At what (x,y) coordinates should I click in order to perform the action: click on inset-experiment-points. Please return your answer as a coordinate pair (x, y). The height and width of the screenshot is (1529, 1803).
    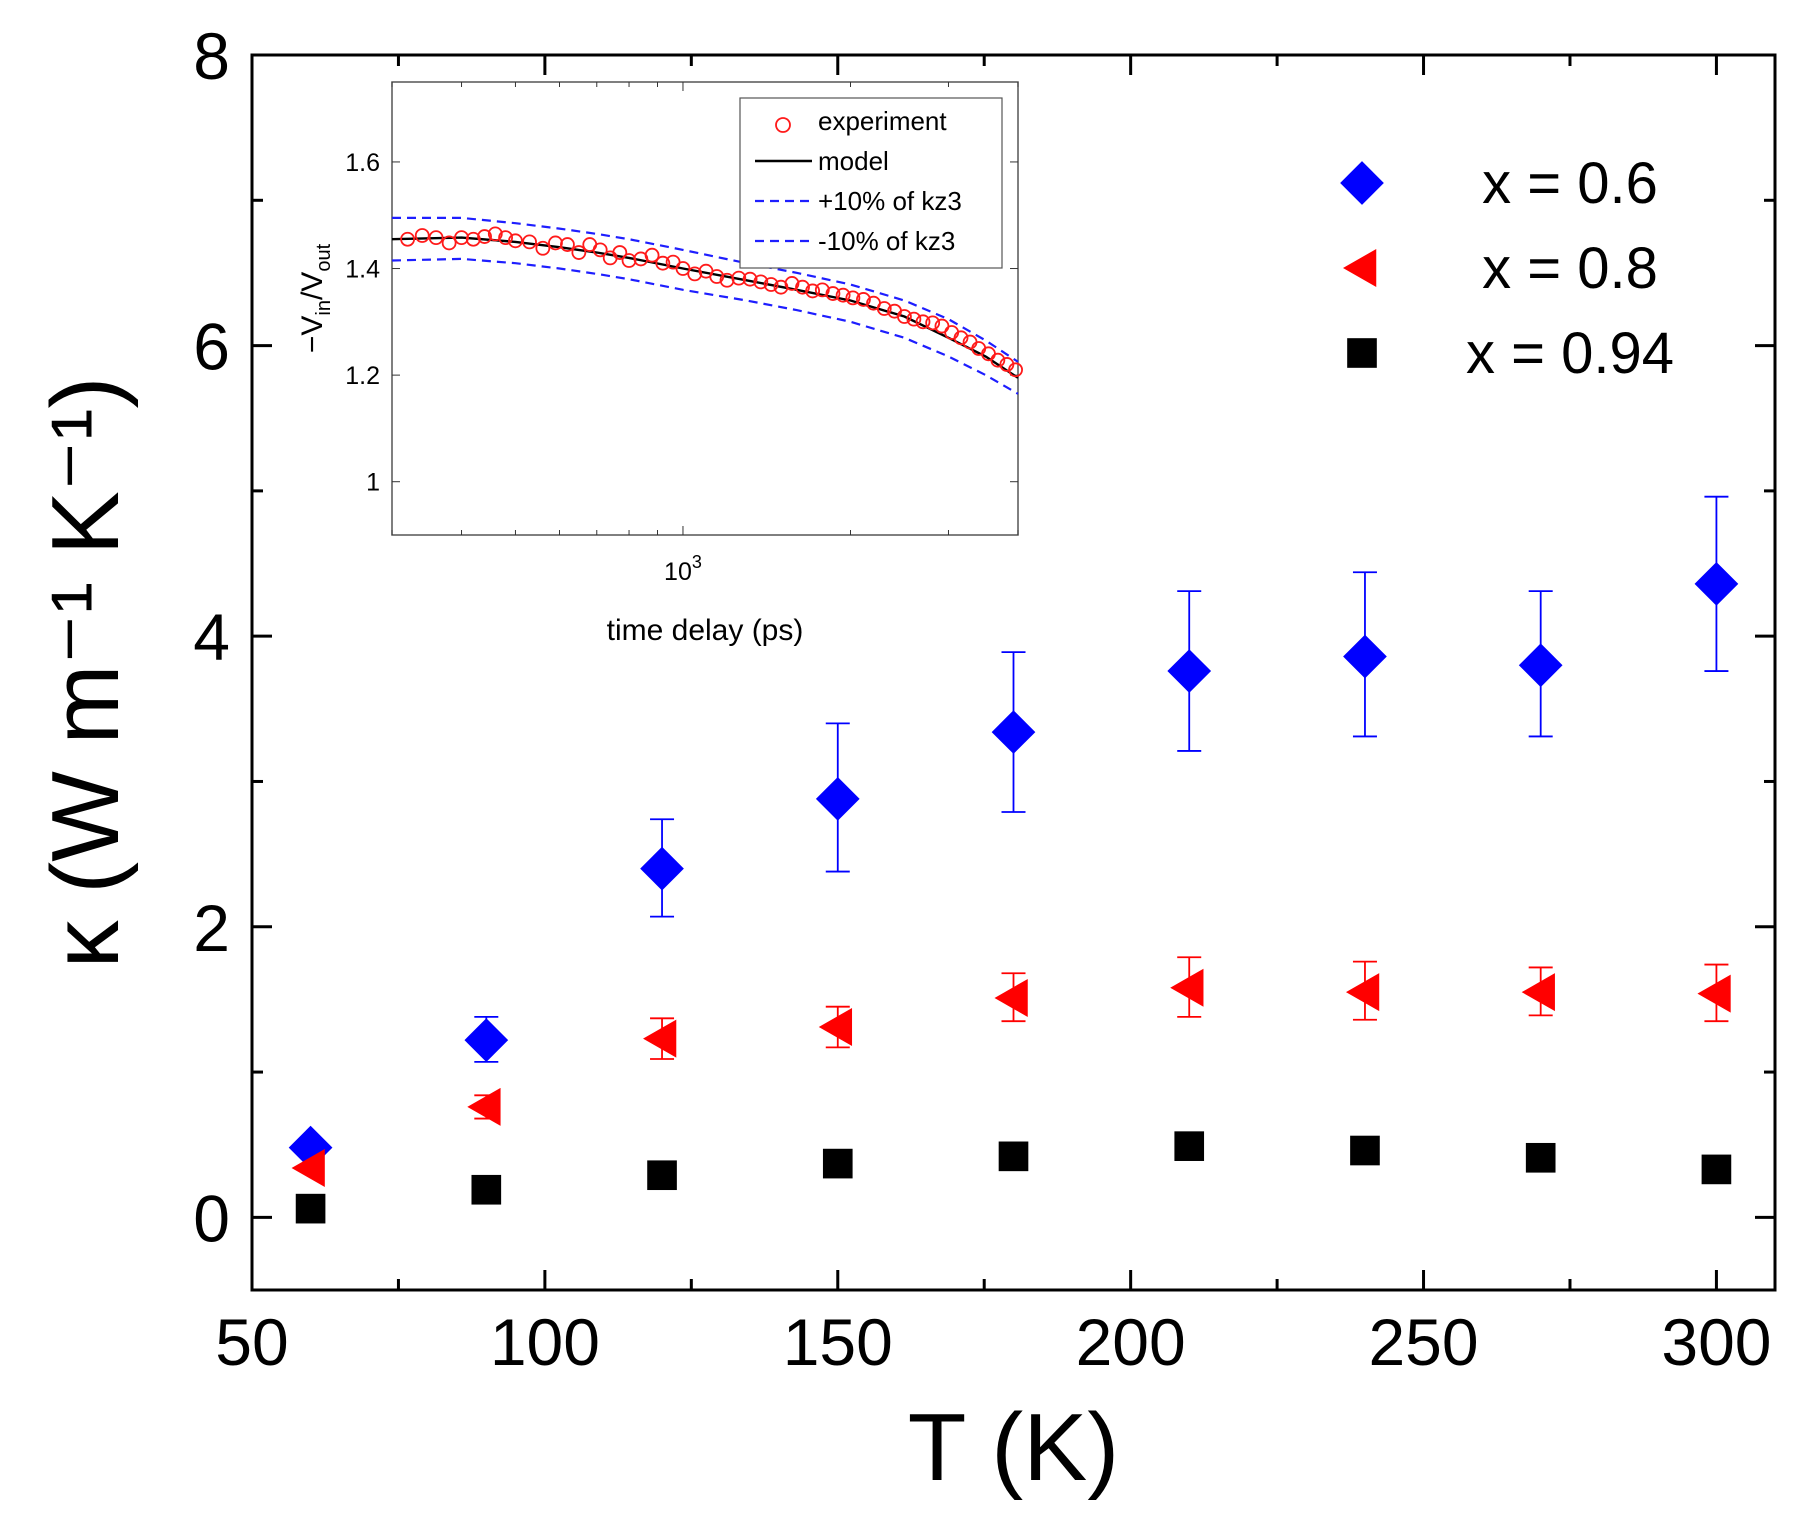
    Looking at the image, I should click on (711, 302).